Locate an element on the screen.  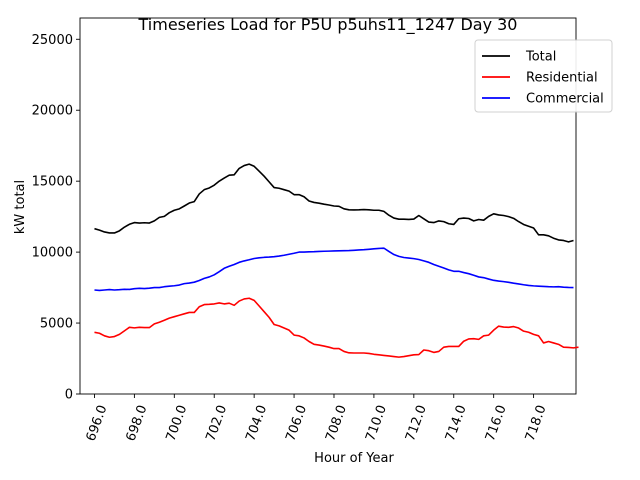
x-tick-label: 696.0 is located at coordinates (97, 423).